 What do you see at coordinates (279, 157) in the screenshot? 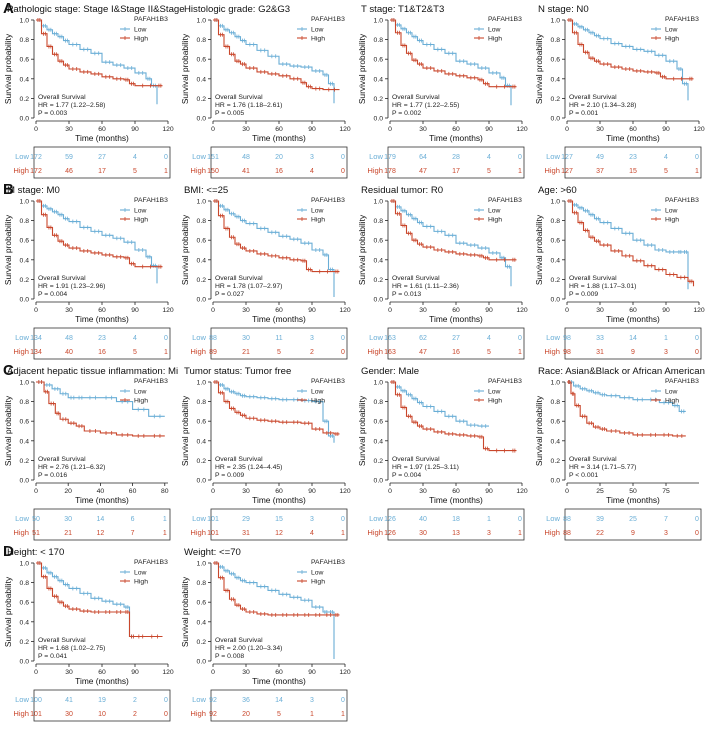
I see `risk-count-low: 20` at bounding box center [279, 157].